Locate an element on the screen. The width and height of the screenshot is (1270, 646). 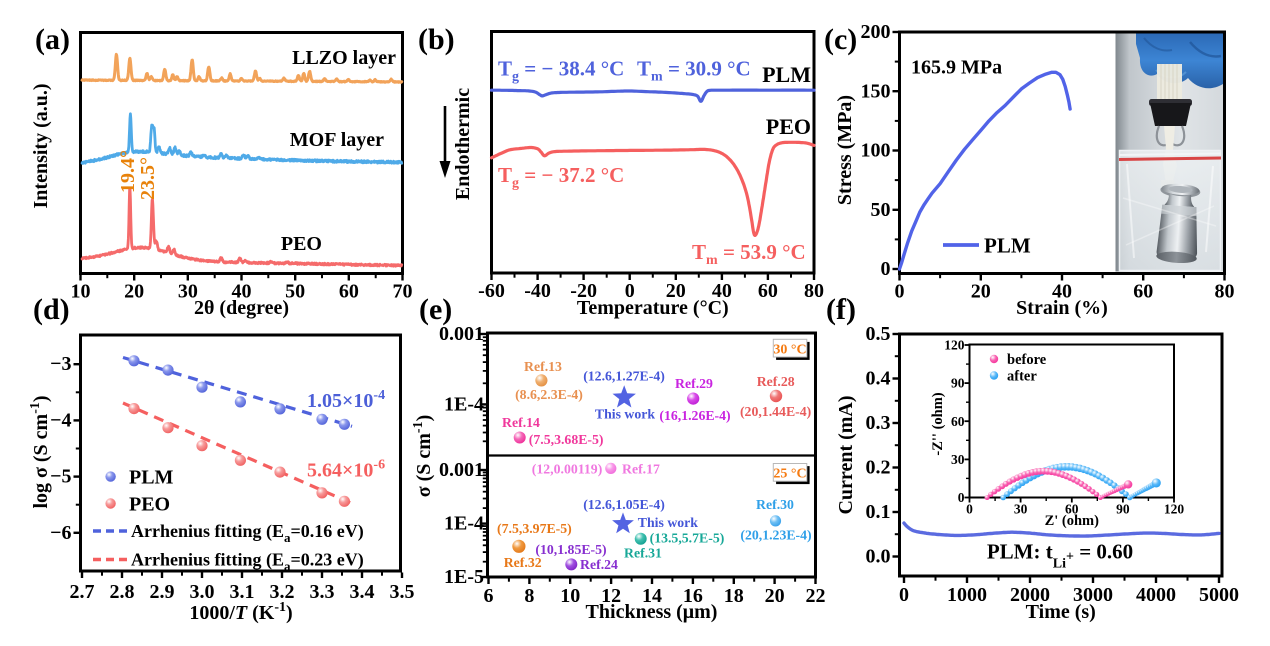
svg-text: Ref.29 is located at coordinates (694, 383).